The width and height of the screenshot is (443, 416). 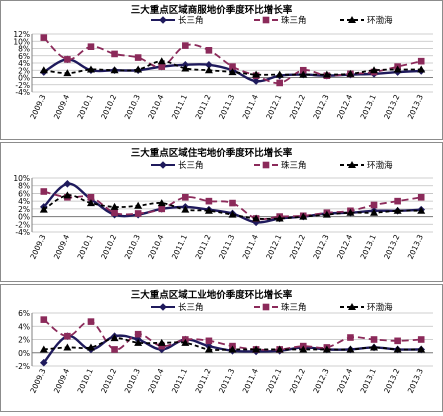 What do you see at coordinates (21, 41) in the screenshot?
I see `y-tick-label: 10%` at bounding box center [21, 41].